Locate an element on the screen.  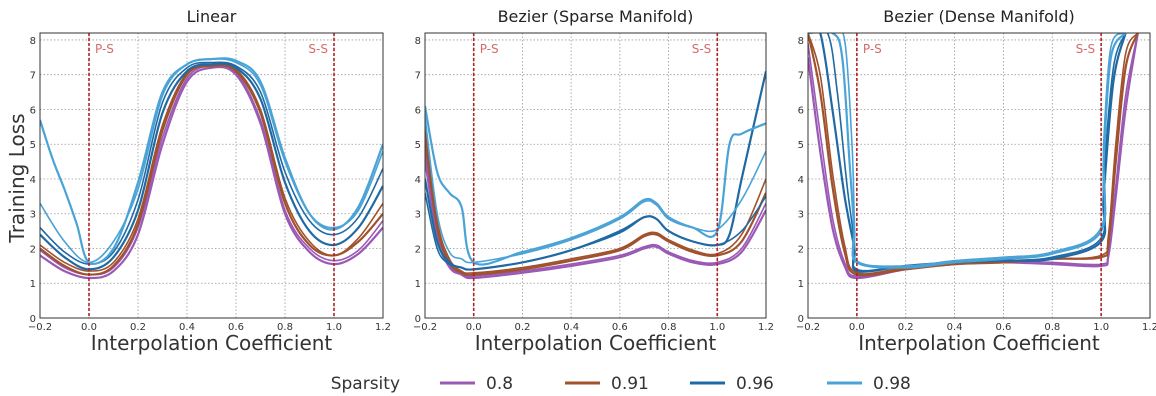
legend-label: 0.96 is located at coordinates (755, 384).